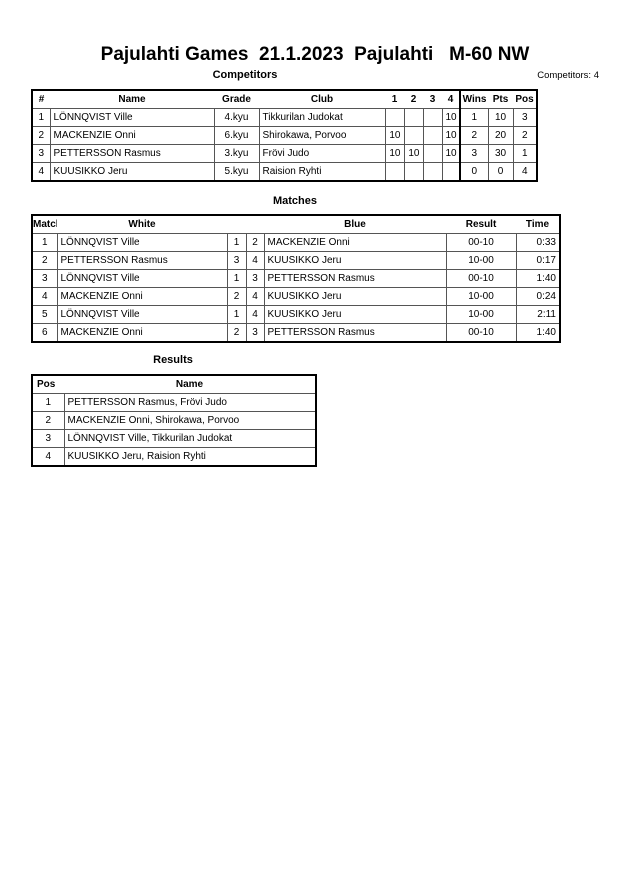  Describe the element at coordinates (537, 224) in the screenshot. I see `column-header: Time` at that location.